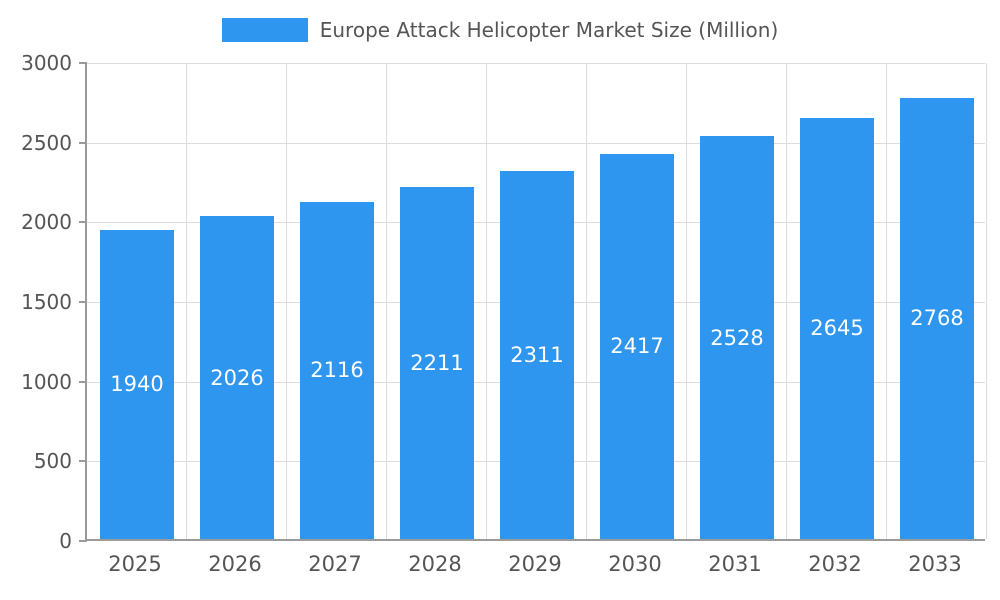 This screenshot has width=1000, height=600. Describe the element at coordinates (264, 30) in the screenshot. I see `legend-swatch` at that location.